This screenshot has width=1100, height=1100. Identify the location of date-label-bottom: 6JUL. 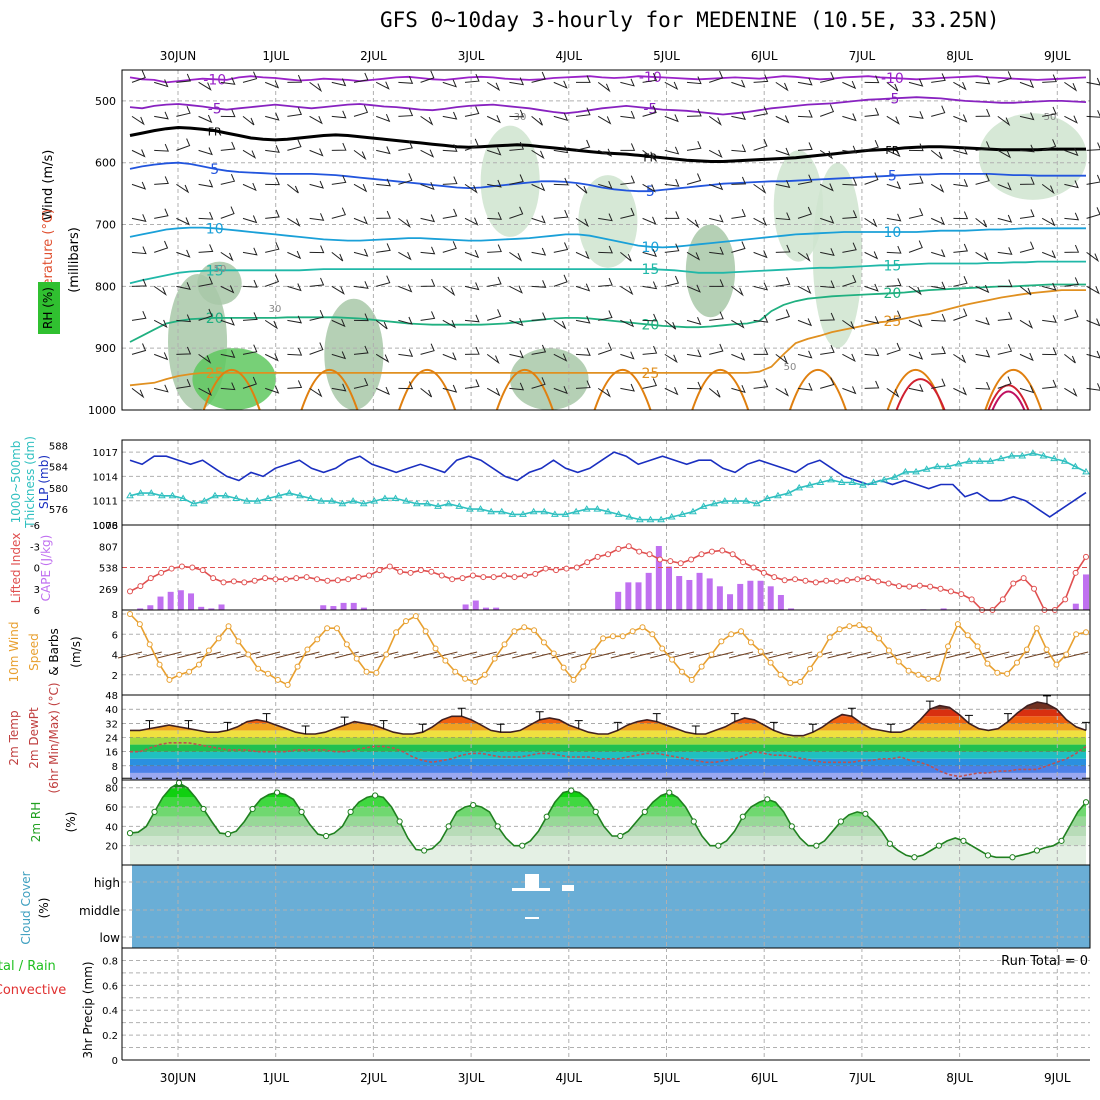
(764, 1078).